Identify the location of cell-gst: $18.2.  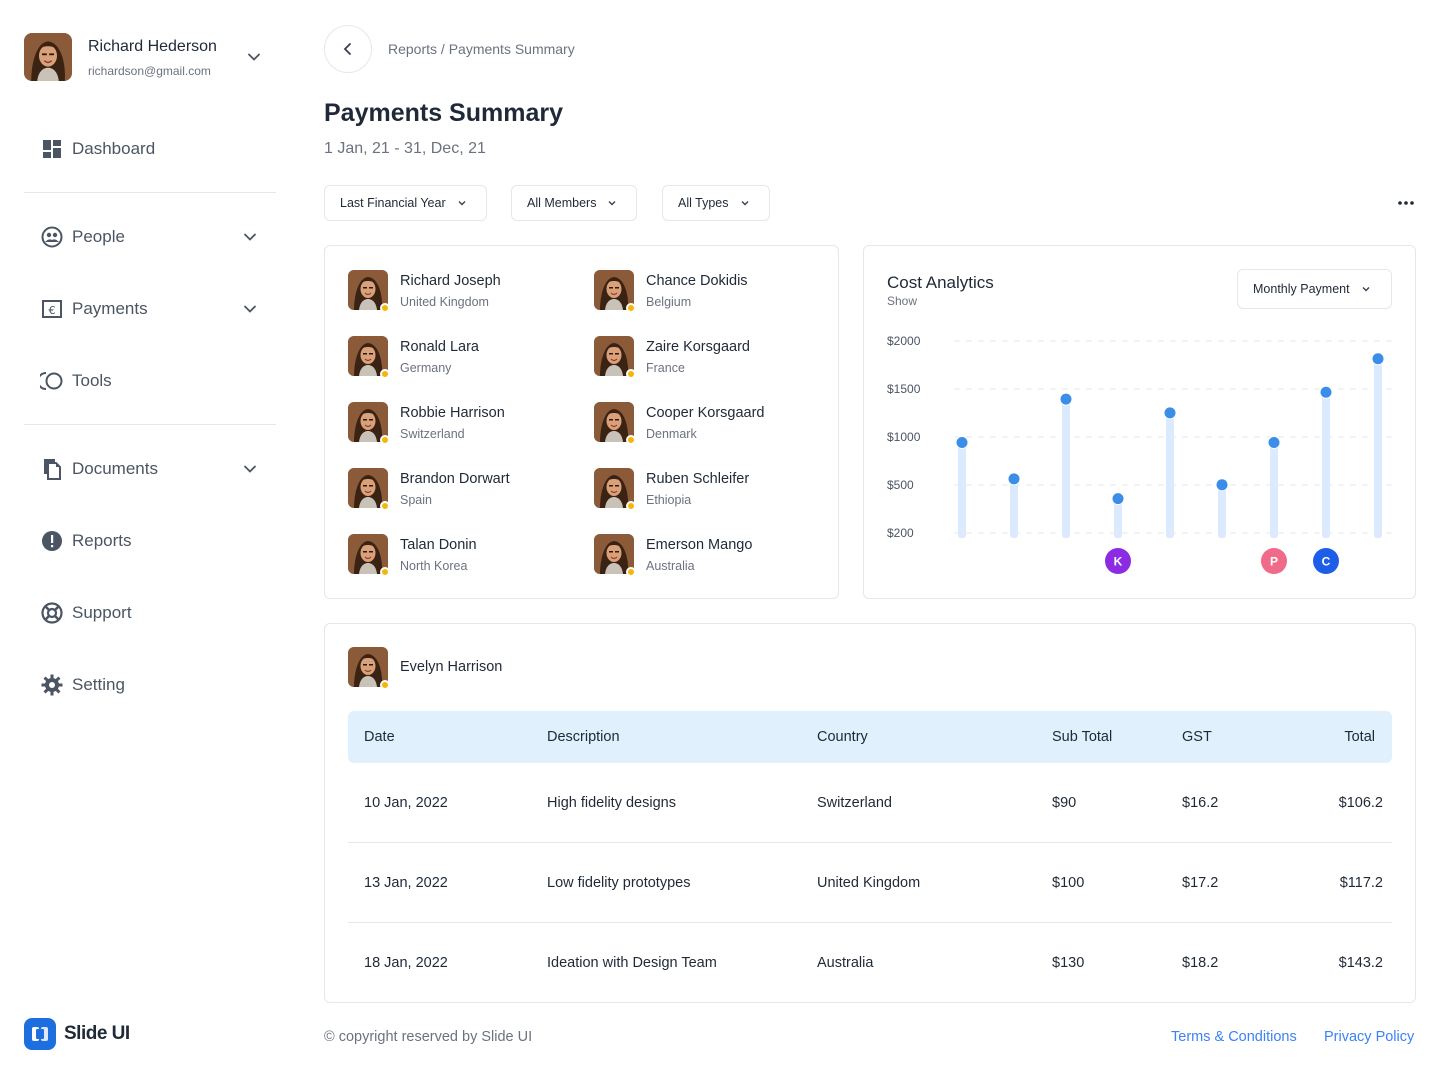
(1200, 963).